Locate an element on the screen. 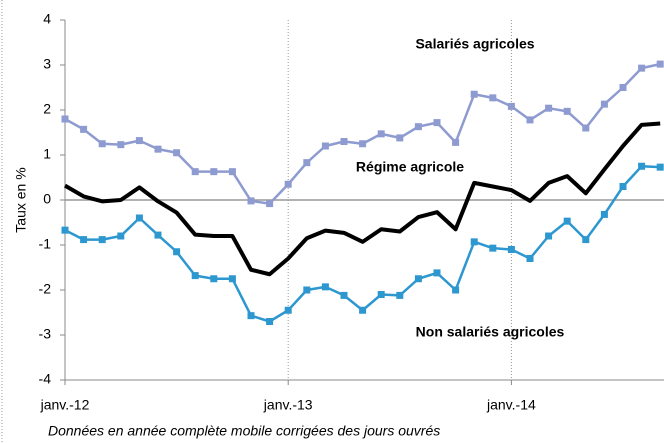 This screenshot has height=443, width=664. y-tick-label: -4 is located at coordinates (45, 379).